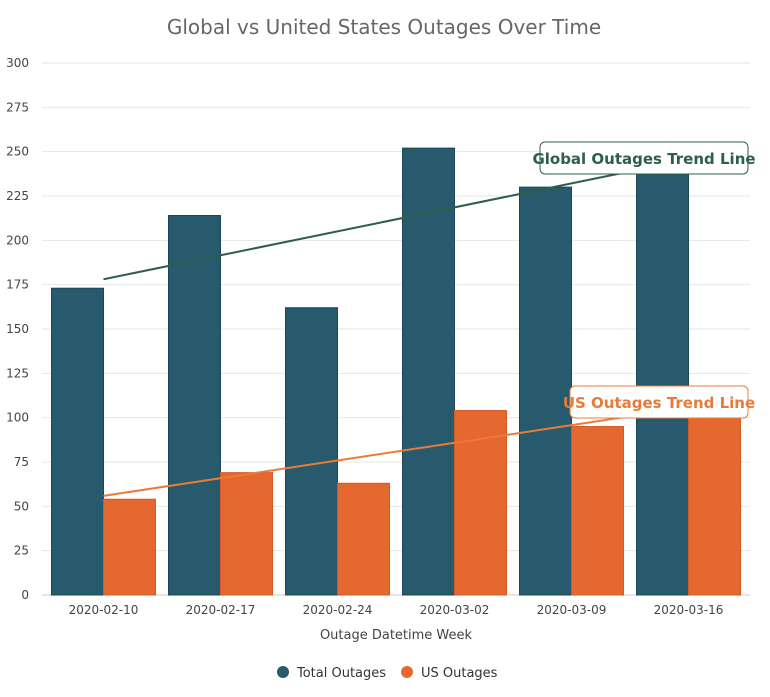  I want to click on trend-label-text: Global Outages Trend Line, so click(643, 159).